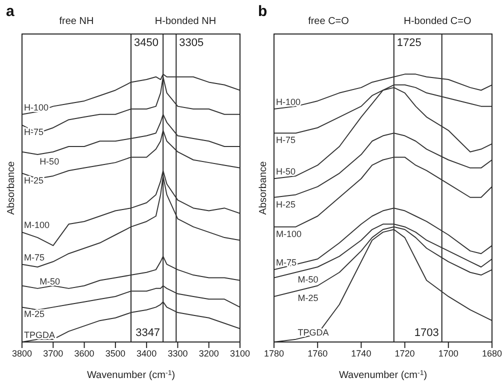 The width and height of the screenshot is (504, 382). What do you see at coordinates (438, 21) in the screenshot?
I see `text: H-bonded C=O` at bounding box center [438, 21].